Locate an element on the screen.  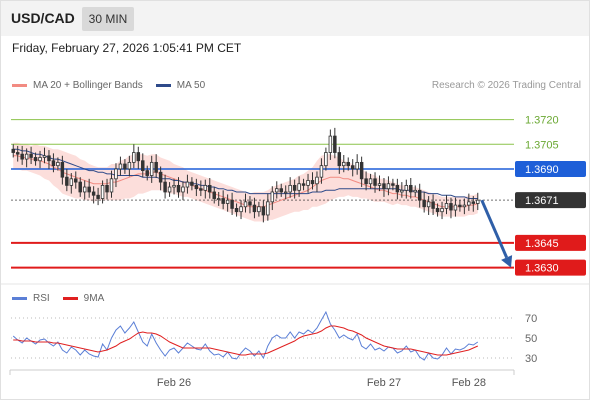
ma20-swatch is located at coordinates (19, 85).